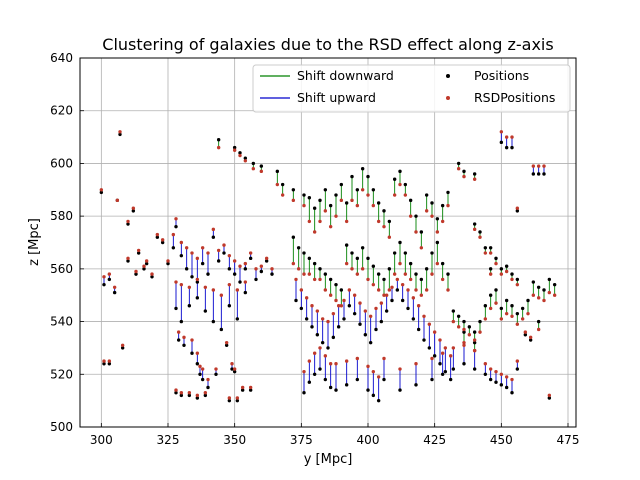 The height and width of the screenshot is (480, 640). What do you see at coordinates (328, 459) in the screenshot?
I see `x-axis-label: y [Mpc]` at bounding box center [328, 459].